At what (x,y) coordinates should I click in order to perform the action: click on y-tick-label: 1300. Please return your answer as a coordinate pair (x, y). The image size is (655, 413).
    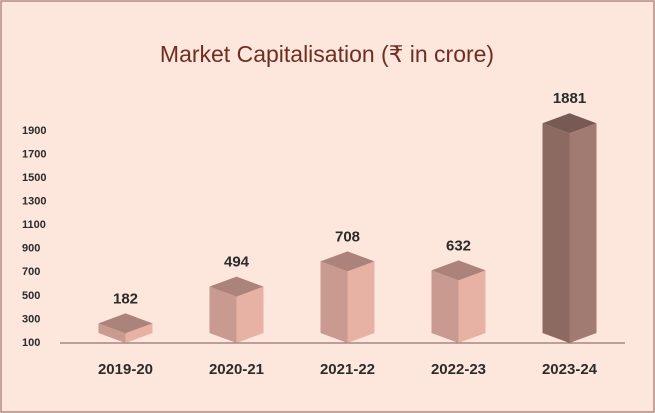
    Looking at the image, I should click on (34, 202).